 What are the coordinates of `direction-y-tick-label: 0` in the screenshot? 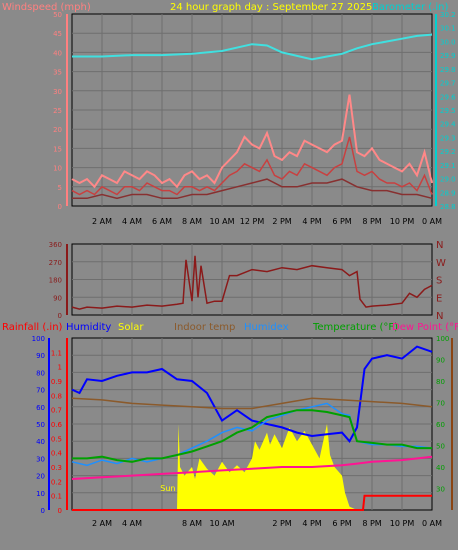 It's located at (60, 316).